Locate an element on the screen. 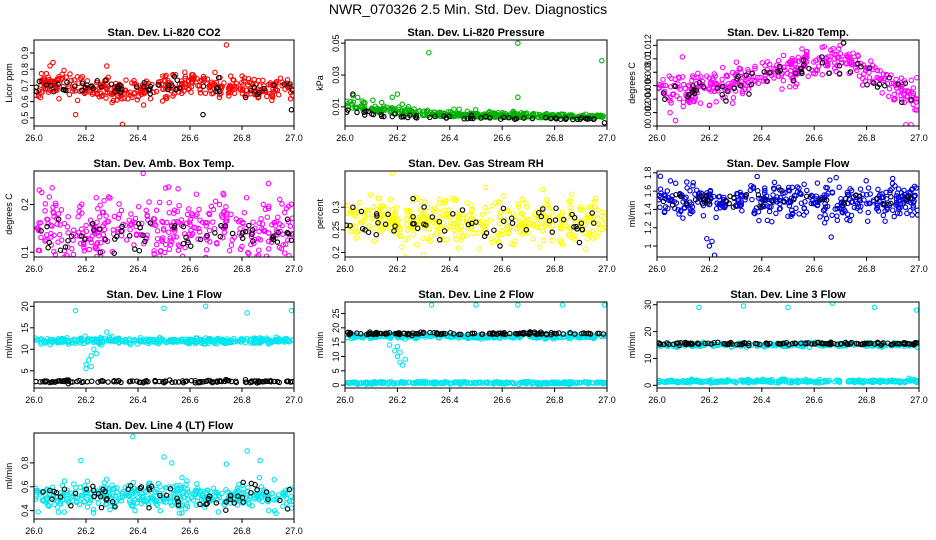  x-tick-label: 26.4 is located at coordinates (762, 269).